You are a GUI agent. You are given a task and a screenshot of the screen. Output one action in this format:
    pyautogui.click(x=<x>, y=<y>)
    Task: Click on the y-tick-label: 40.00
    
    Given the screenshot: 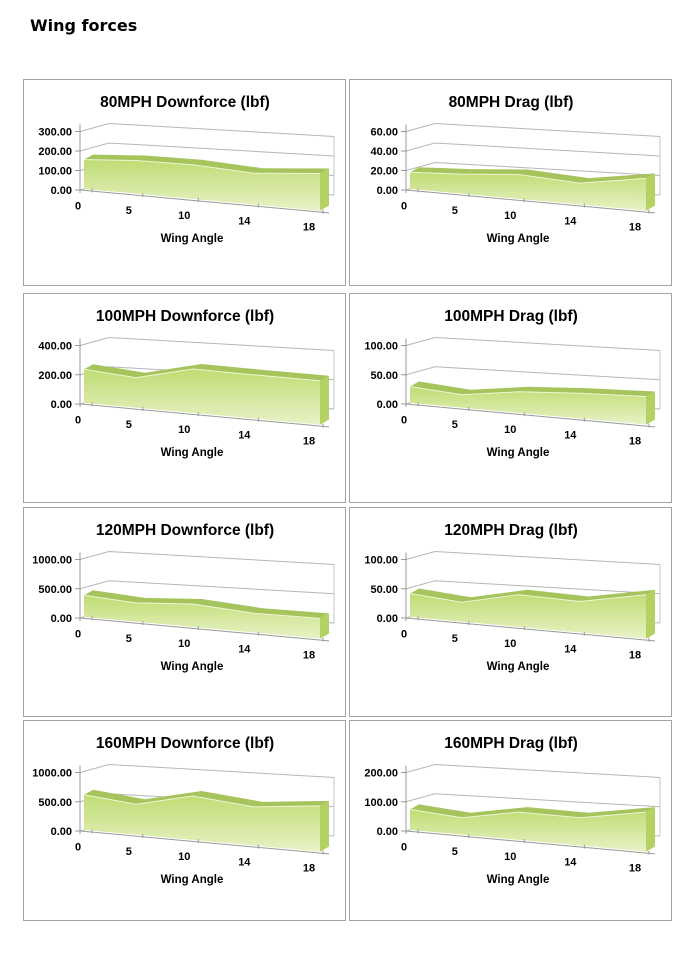 What is the action you would take?
    pyautogui.click(x=384, y=152)
    